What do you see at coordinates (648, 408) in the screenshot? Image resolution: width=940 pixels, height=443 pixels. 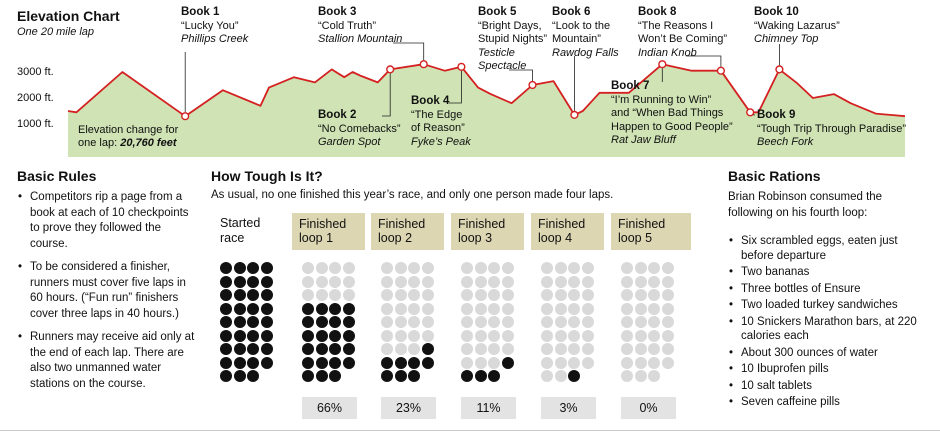 I see `stage-percent: 0%` at bounding box center [648, 408].